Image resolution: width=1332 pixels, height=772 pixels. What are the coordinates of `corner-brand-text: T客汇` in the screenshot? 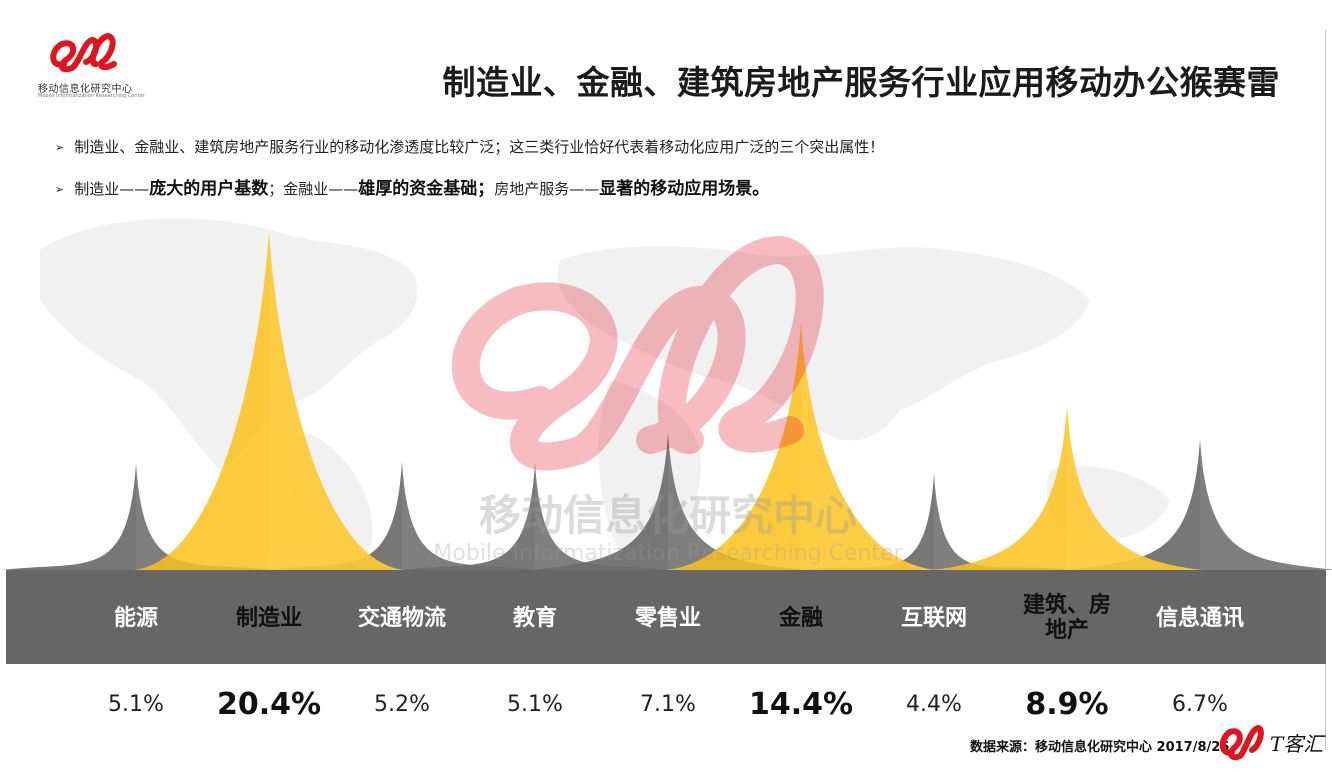 It's located at (1297, 744).